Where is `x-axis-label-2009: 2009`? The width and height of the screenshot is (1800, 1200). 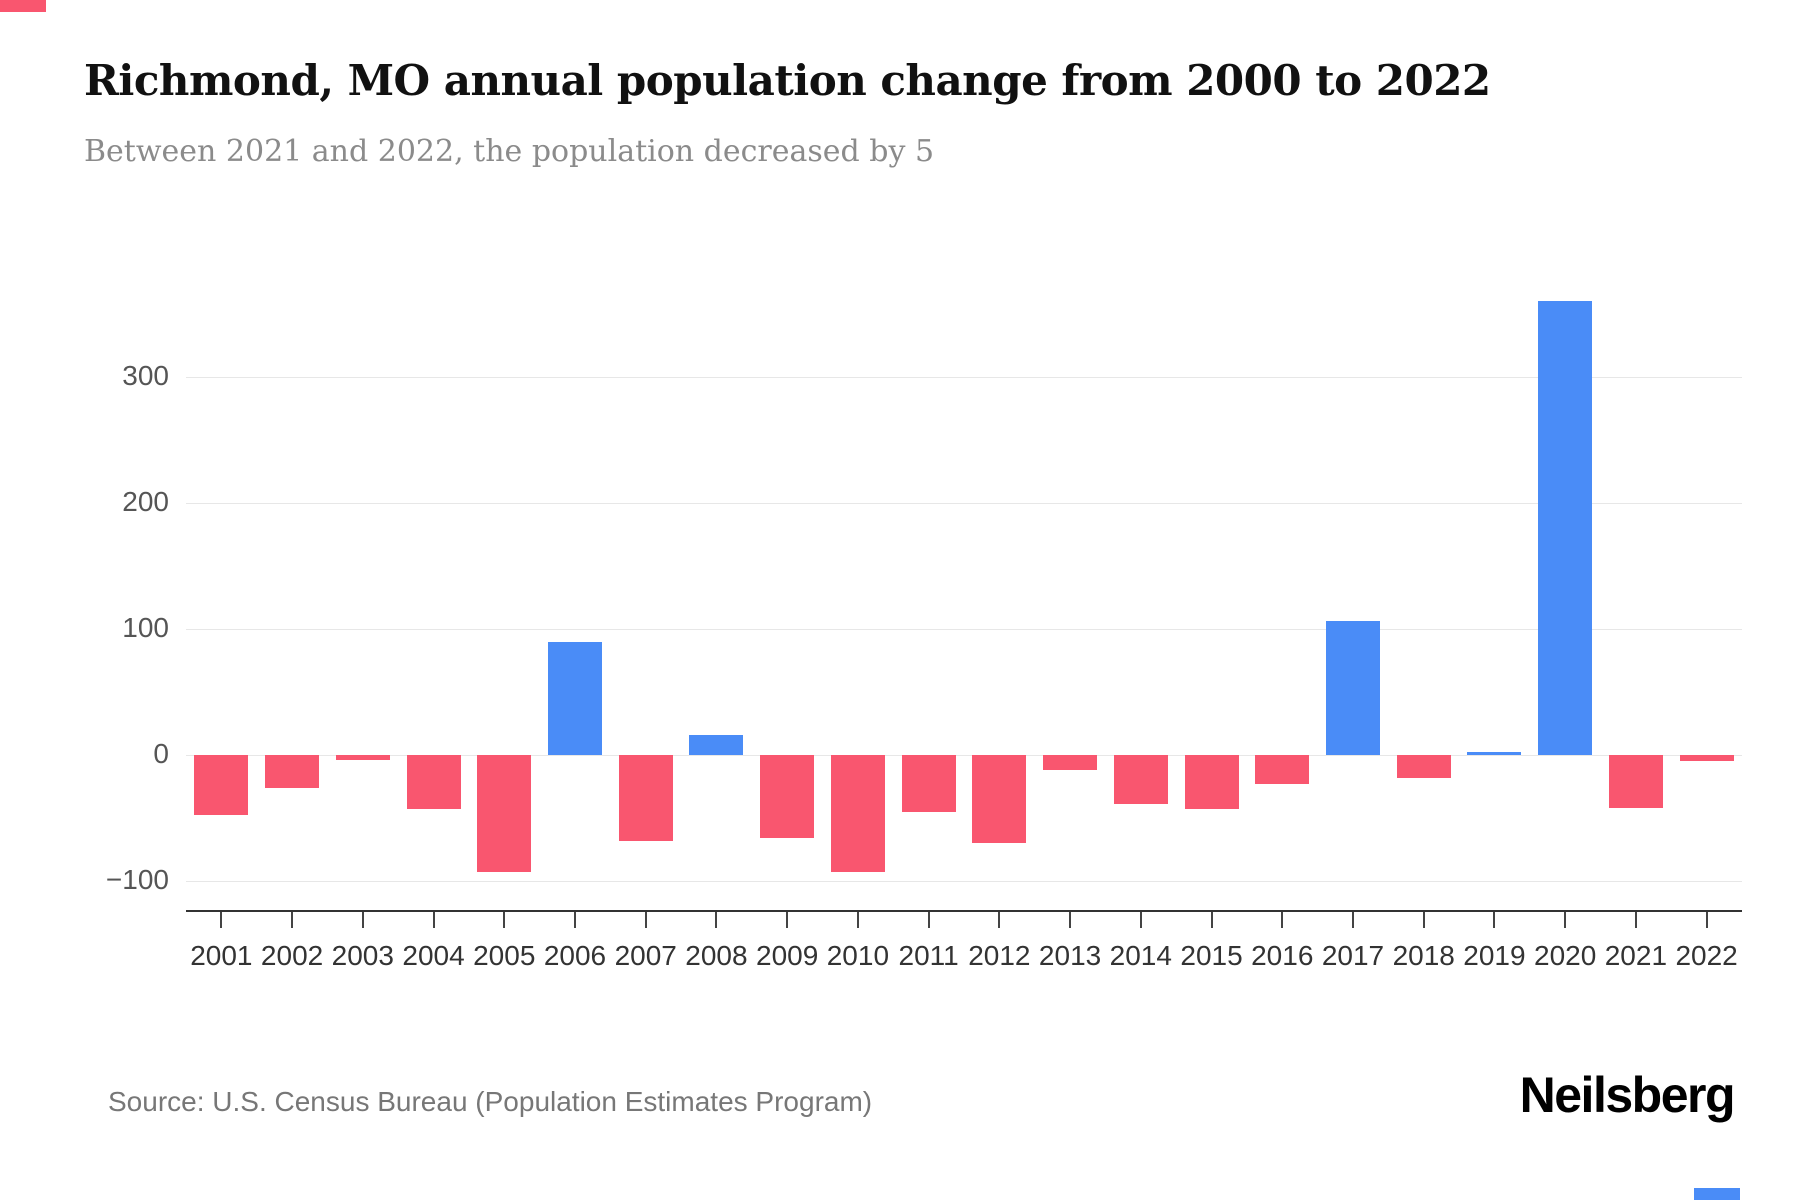
x-axis-label-2009: 2009 is located at coordinates (787, 955).